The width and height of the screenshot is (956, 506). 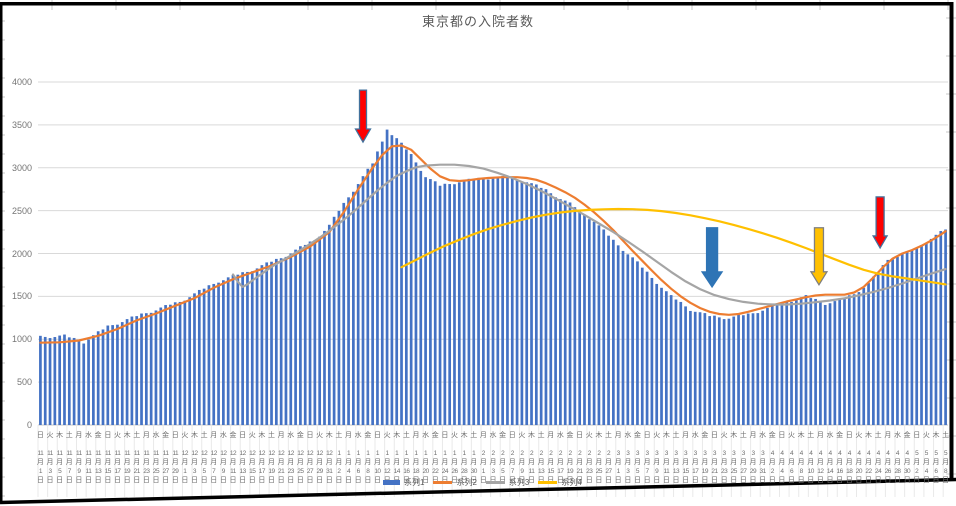 What do you see at coordinates (243, 458) in the screenshot?
I see `x-axis-tick-label: 日 12 月 13 日` at bounding box center [243, 458].